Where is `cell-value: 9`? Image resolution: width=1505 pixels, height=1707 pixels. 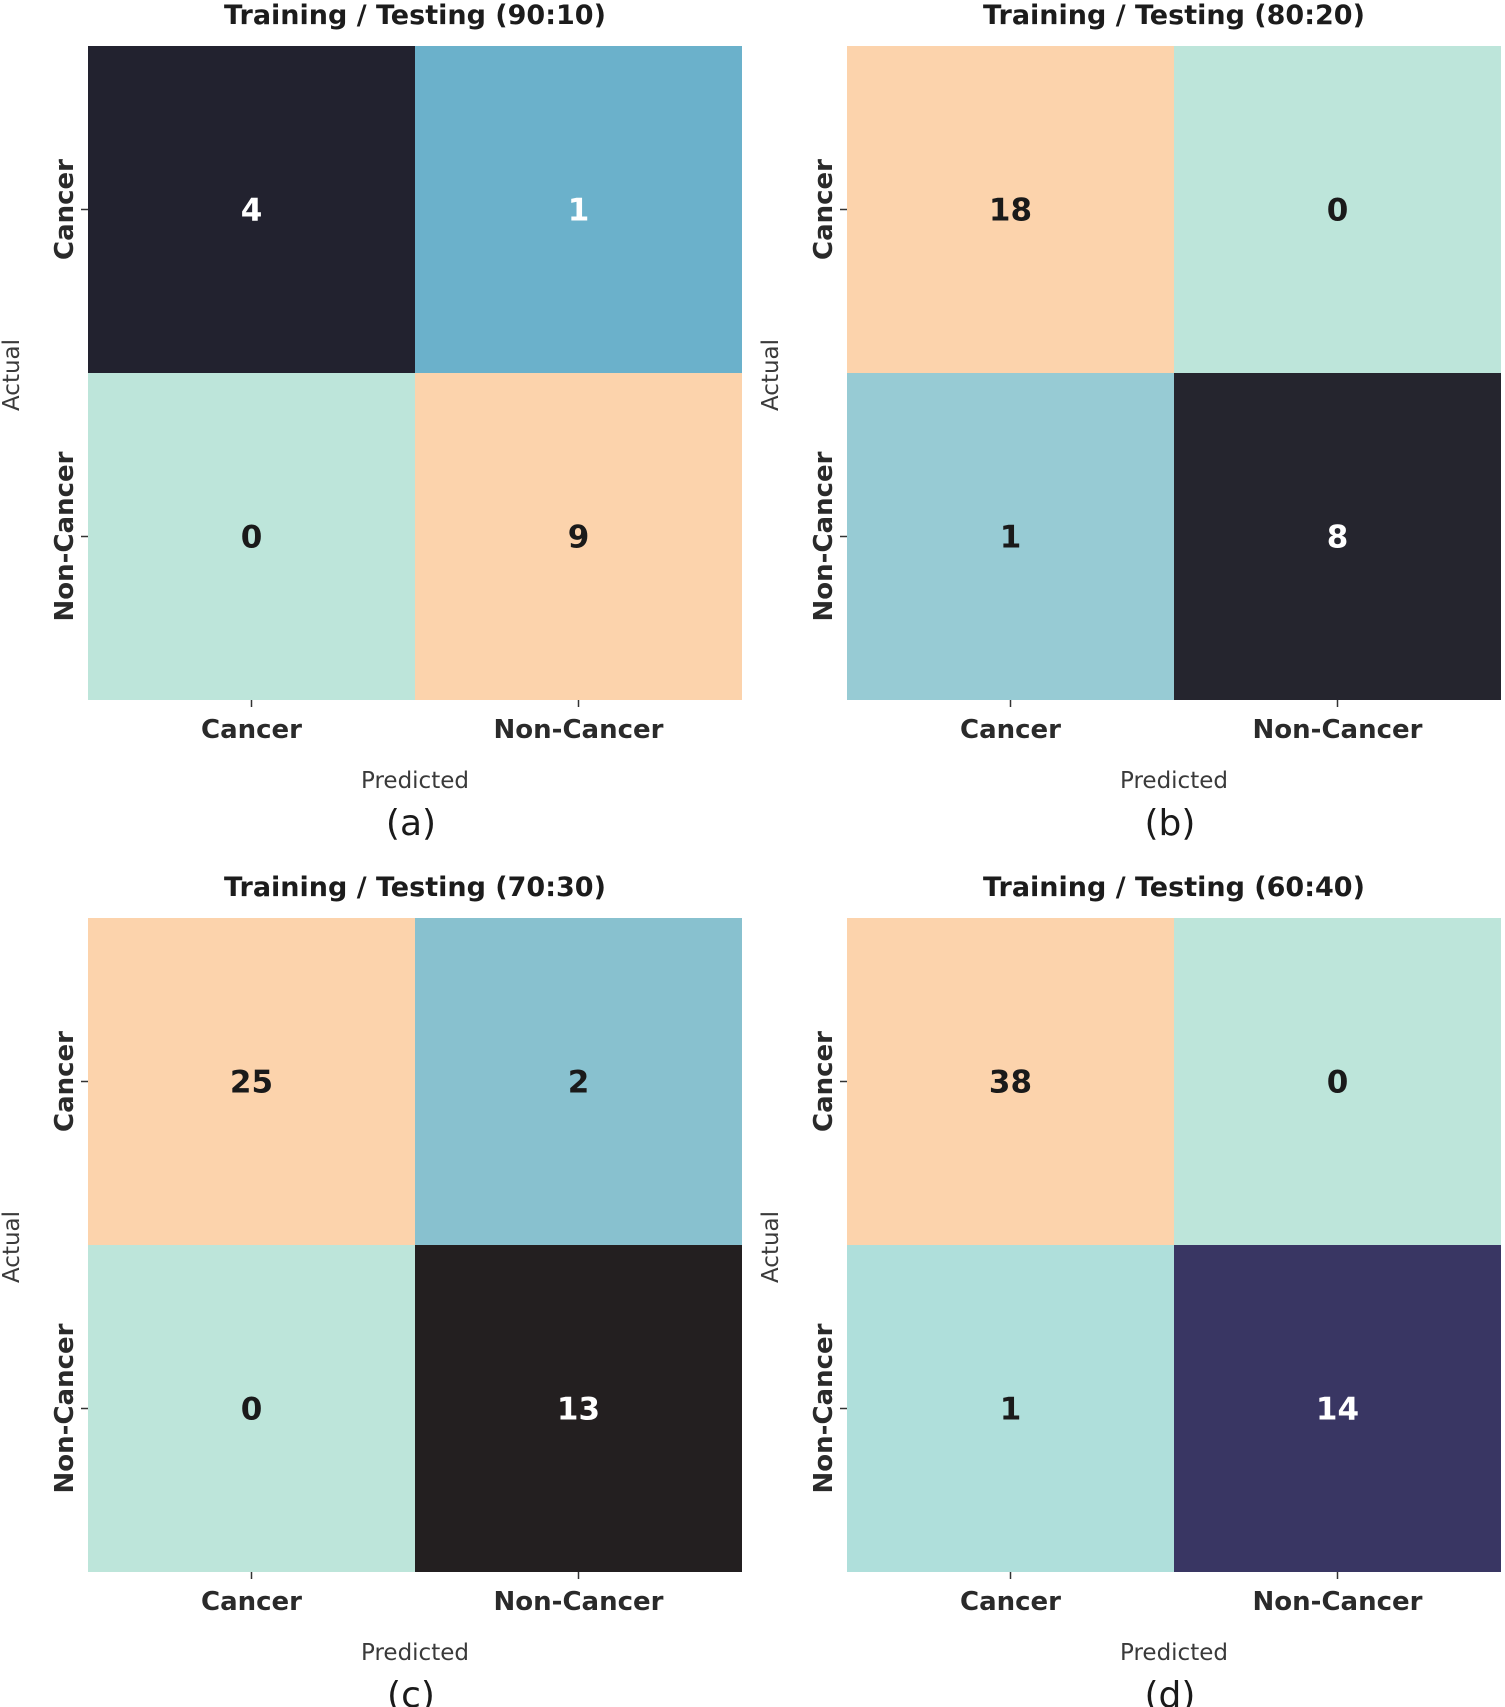
cell-value: 9 is located at coordinates (579, 538).